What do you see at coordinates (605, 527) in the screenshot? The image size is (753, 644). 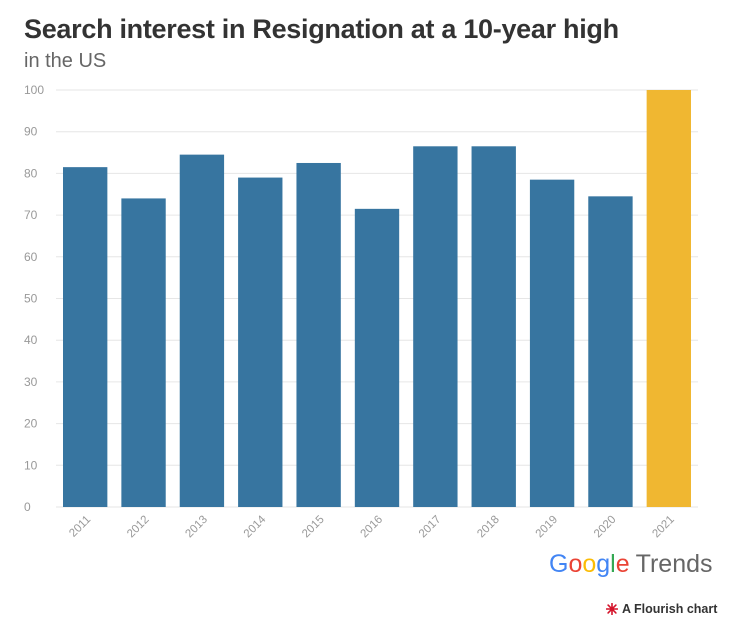 I see `x-tick-label: 2020` at bounding box center [605, 527].